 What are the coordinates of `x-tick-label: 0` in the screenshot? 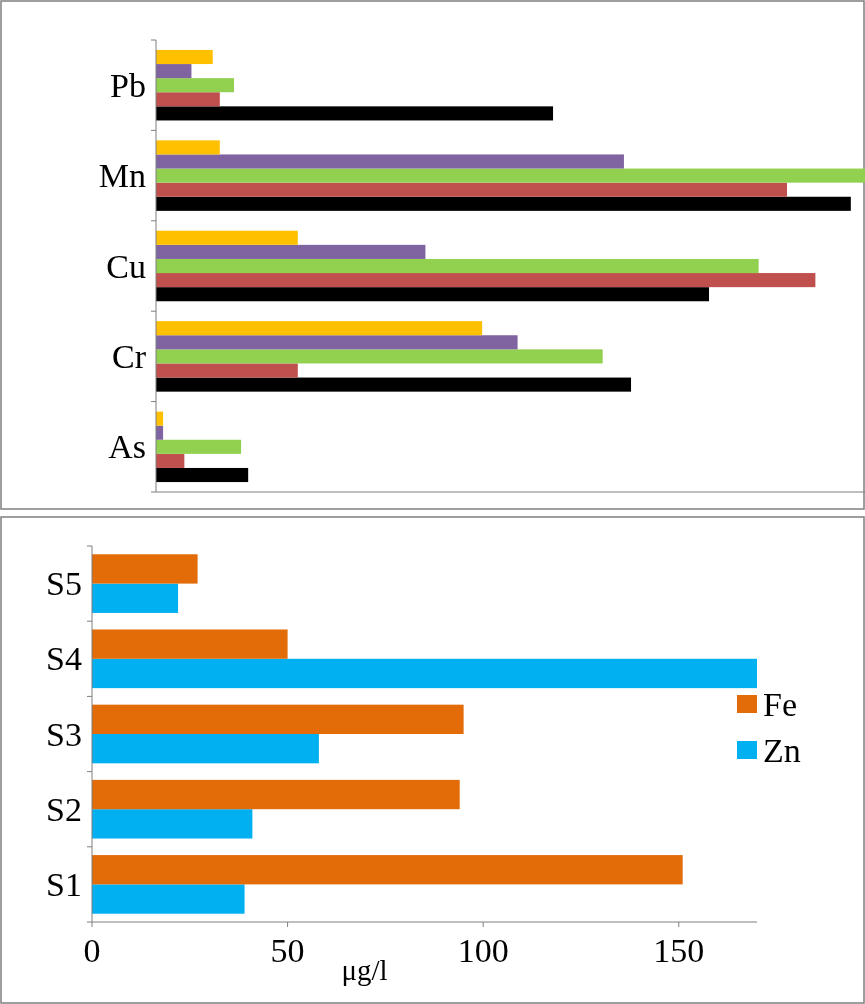 It's located at (92, 950).